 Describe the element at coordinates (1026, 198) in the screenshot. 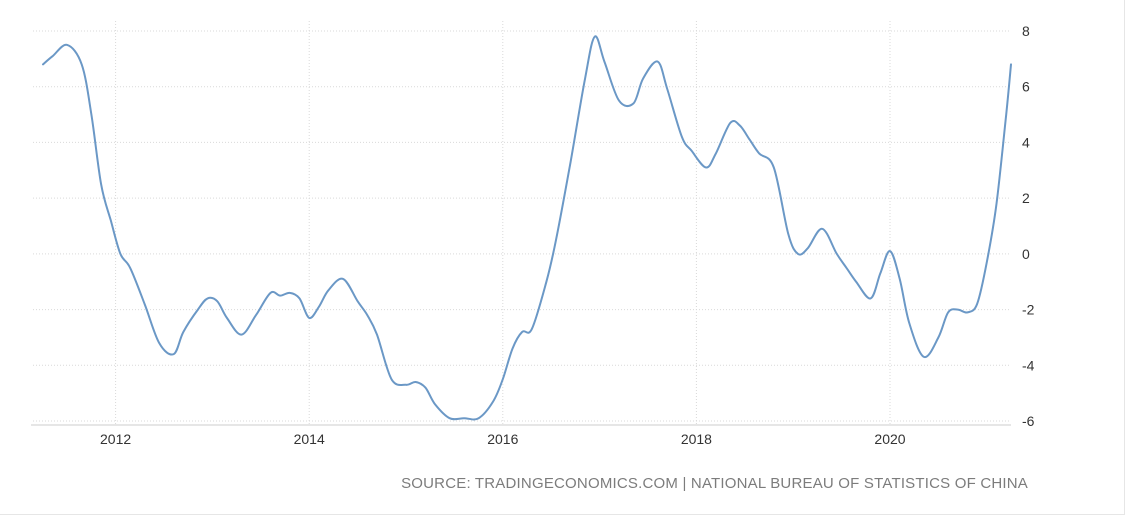

I see `y-tick-label: 2` at that location.